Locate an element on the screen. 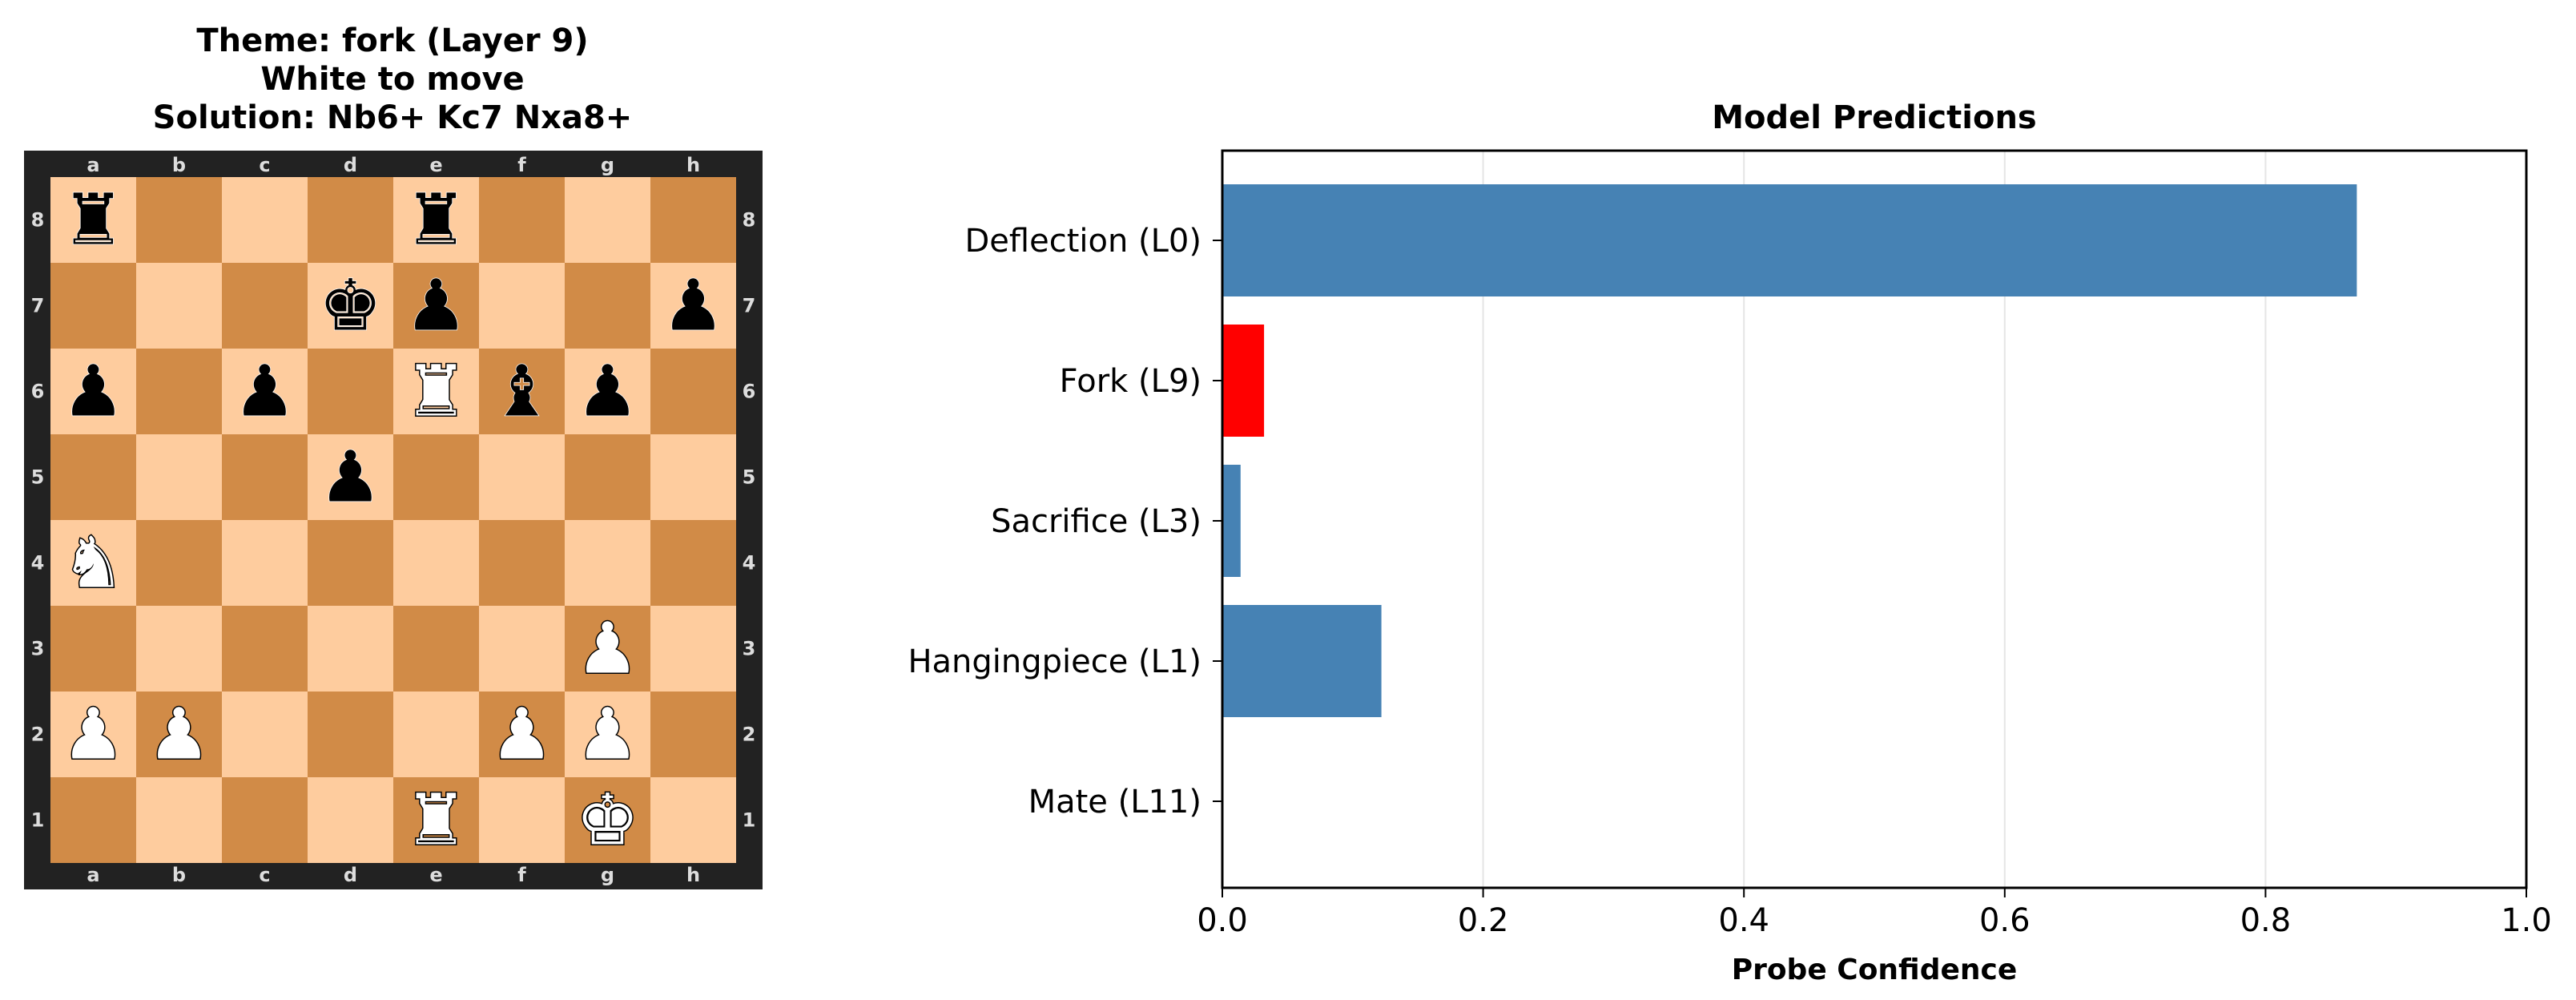  square-h5 is located at coordinates (693, 477).